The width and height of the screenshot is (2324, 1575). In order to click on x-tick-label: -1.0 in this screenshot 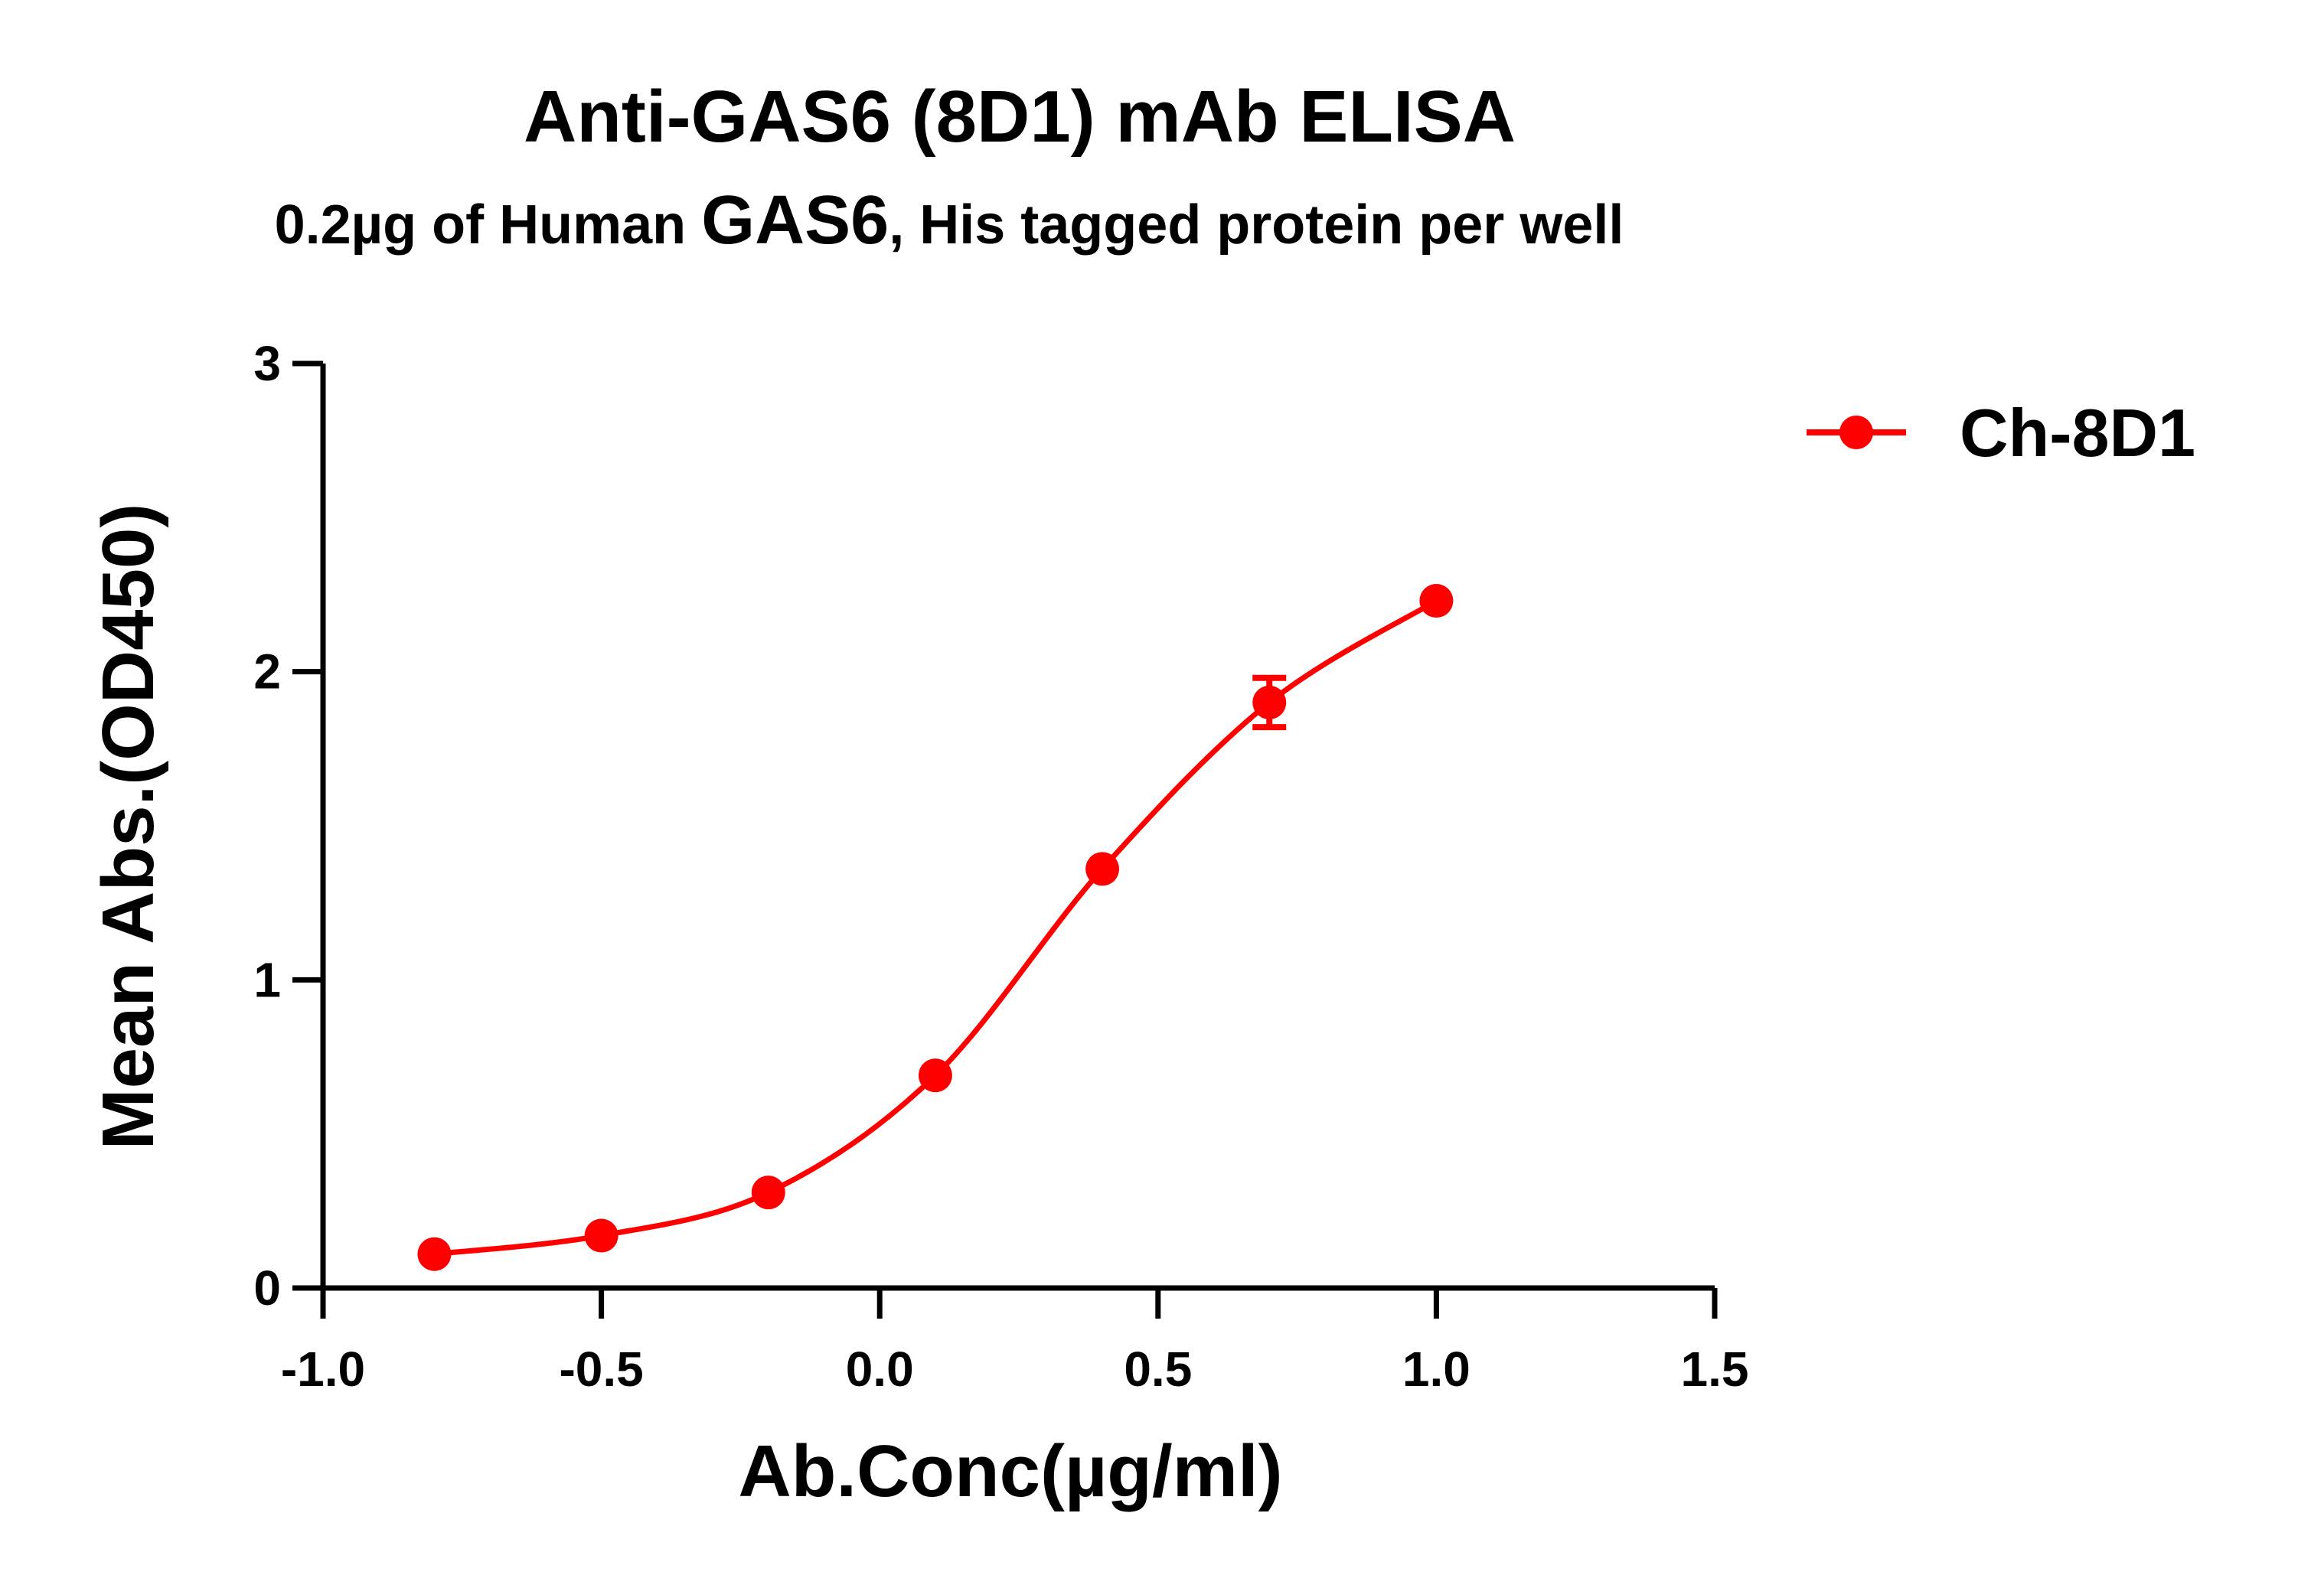, I will do `click(323, 1369)`.